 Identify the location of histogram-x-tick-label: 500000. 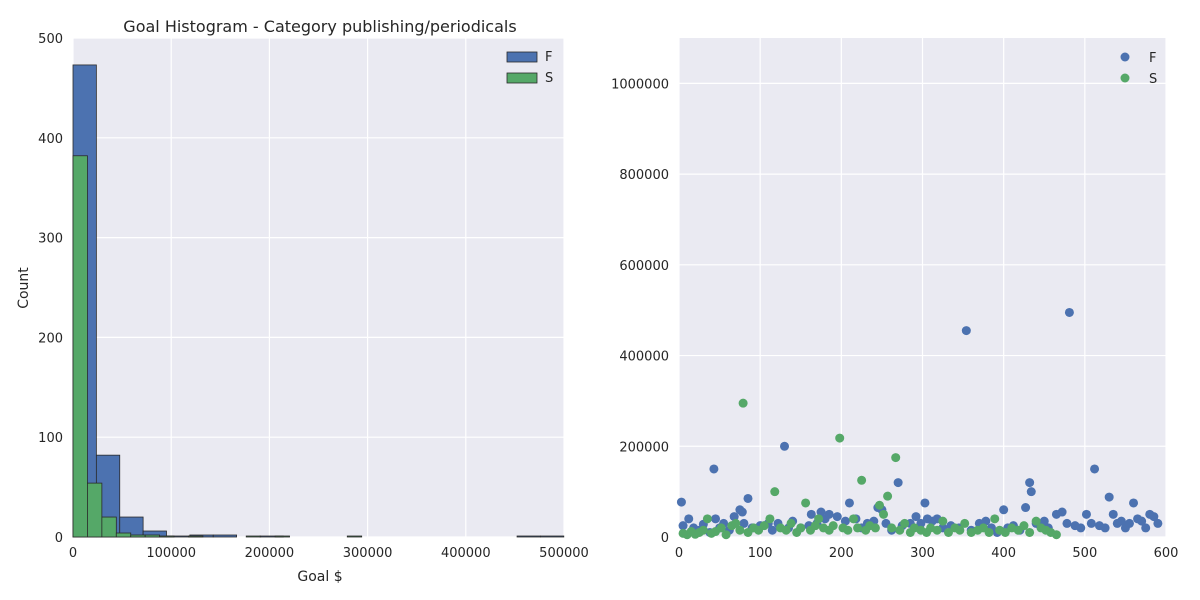
(564, 553).